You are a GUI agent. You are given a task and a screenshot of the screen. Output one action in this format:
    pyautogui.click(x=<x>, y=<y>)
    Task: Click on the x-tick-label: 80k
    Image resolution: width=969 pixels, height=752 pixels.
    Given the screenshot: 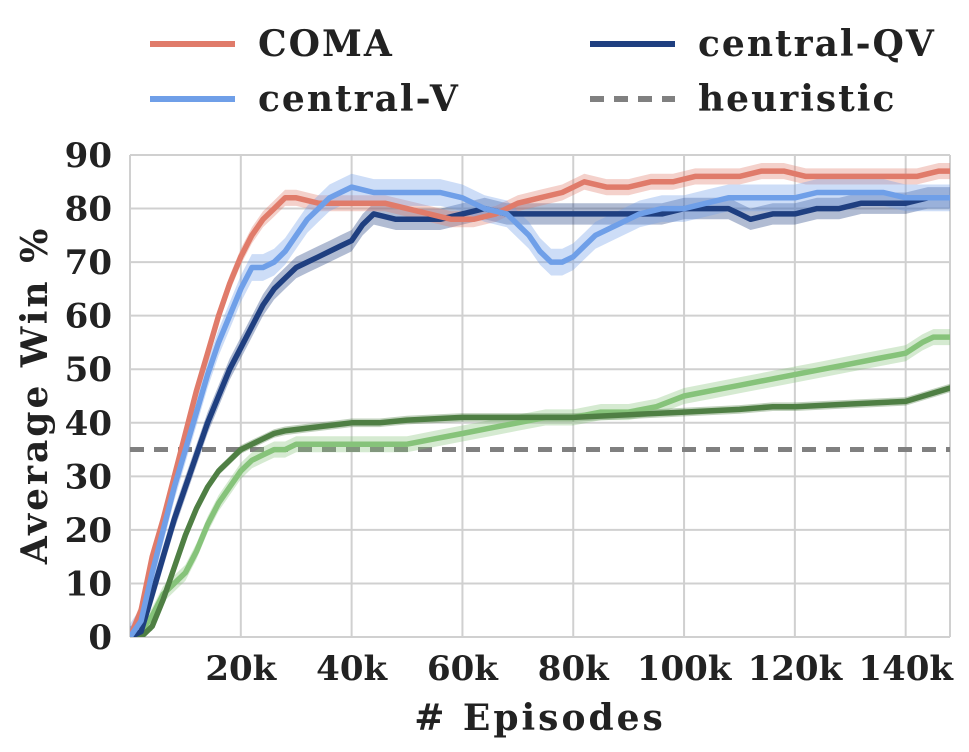 What is the action you would take?
    pyautogui.click(x=574, y=669)
    